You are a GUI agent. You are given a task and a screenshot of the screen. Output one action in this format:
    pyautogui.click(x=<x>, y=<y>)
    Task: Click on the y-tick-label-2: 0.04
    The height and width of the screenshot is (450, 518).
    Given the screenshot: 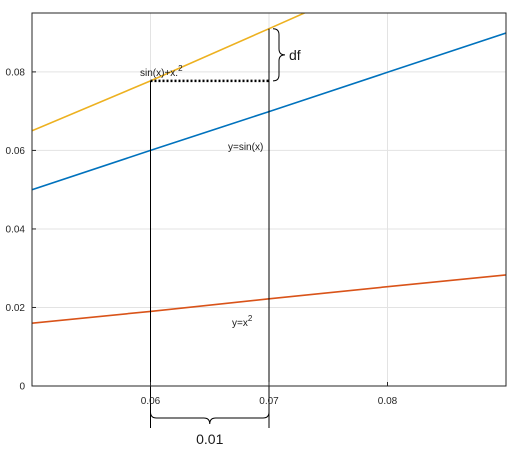 What is the action you would take?
    pyautogui.click(x=16, y=229)
    